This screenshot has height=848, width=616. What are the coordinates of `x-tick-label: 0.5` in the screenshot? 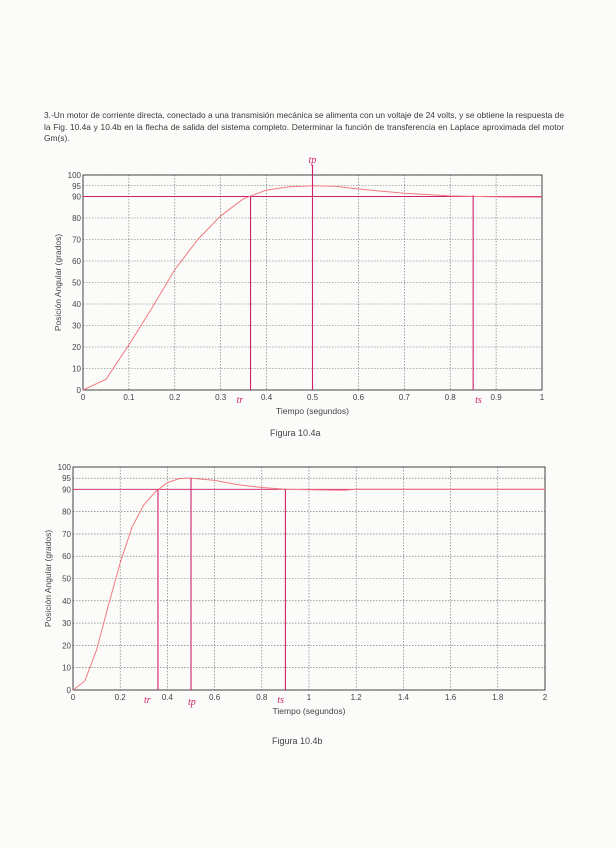 It's located at (313, 397).